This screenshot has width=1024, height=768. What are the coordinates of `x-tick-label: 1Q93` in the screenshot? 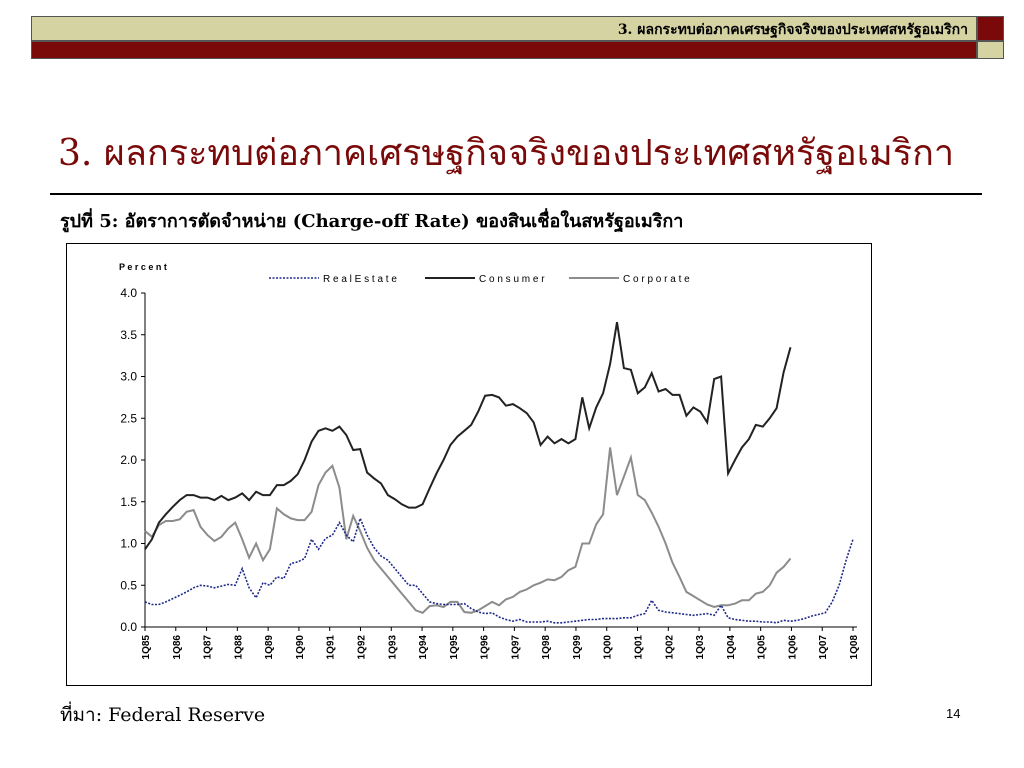 It's located at (392, 647).